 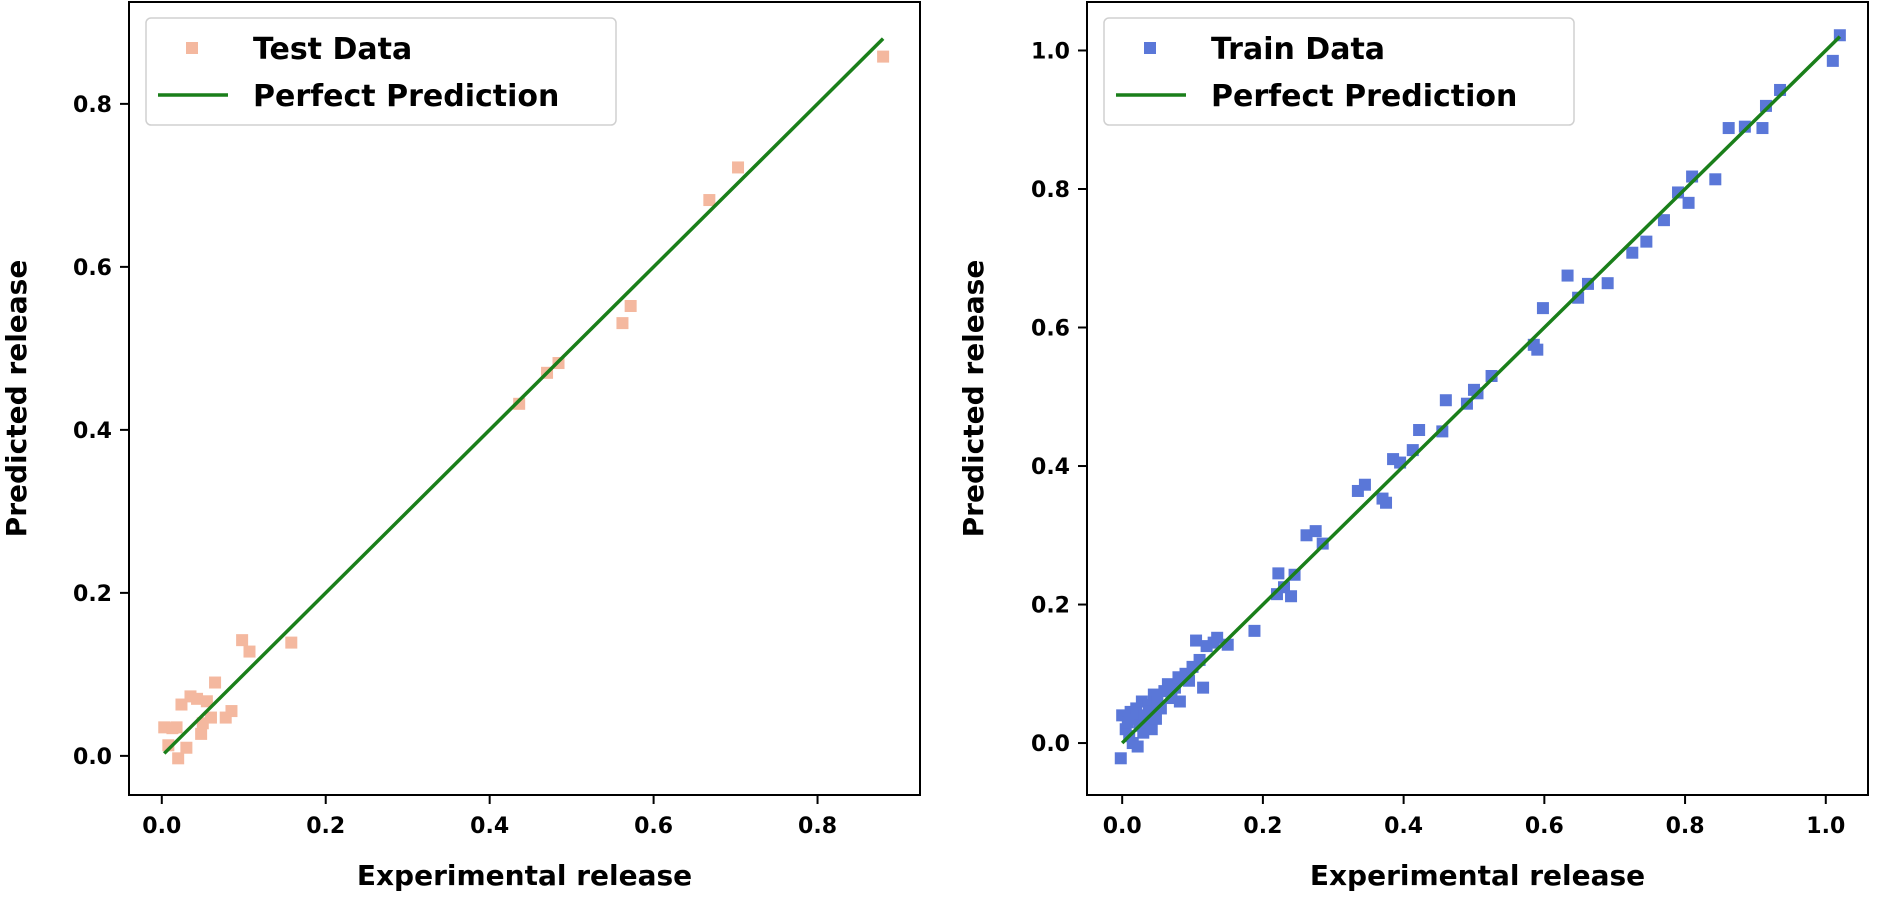 What do you see at coordinates (332, 49) in the screenshot?
I see `legend-entry-label: Test Data` at bounding box center [332, 49].